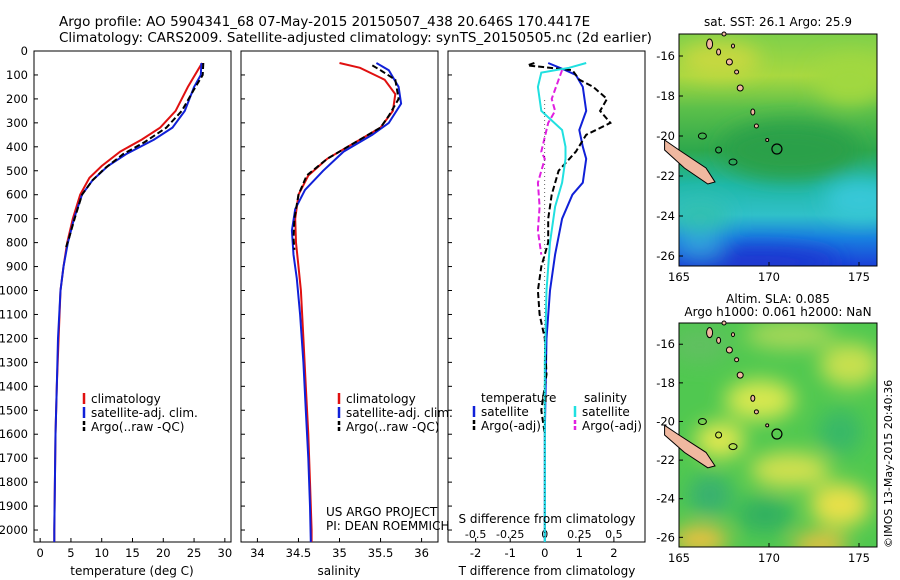  Describe the element at coordinates (421, 553) in the screenshot. I see `x-tick-label: 36` at that location.